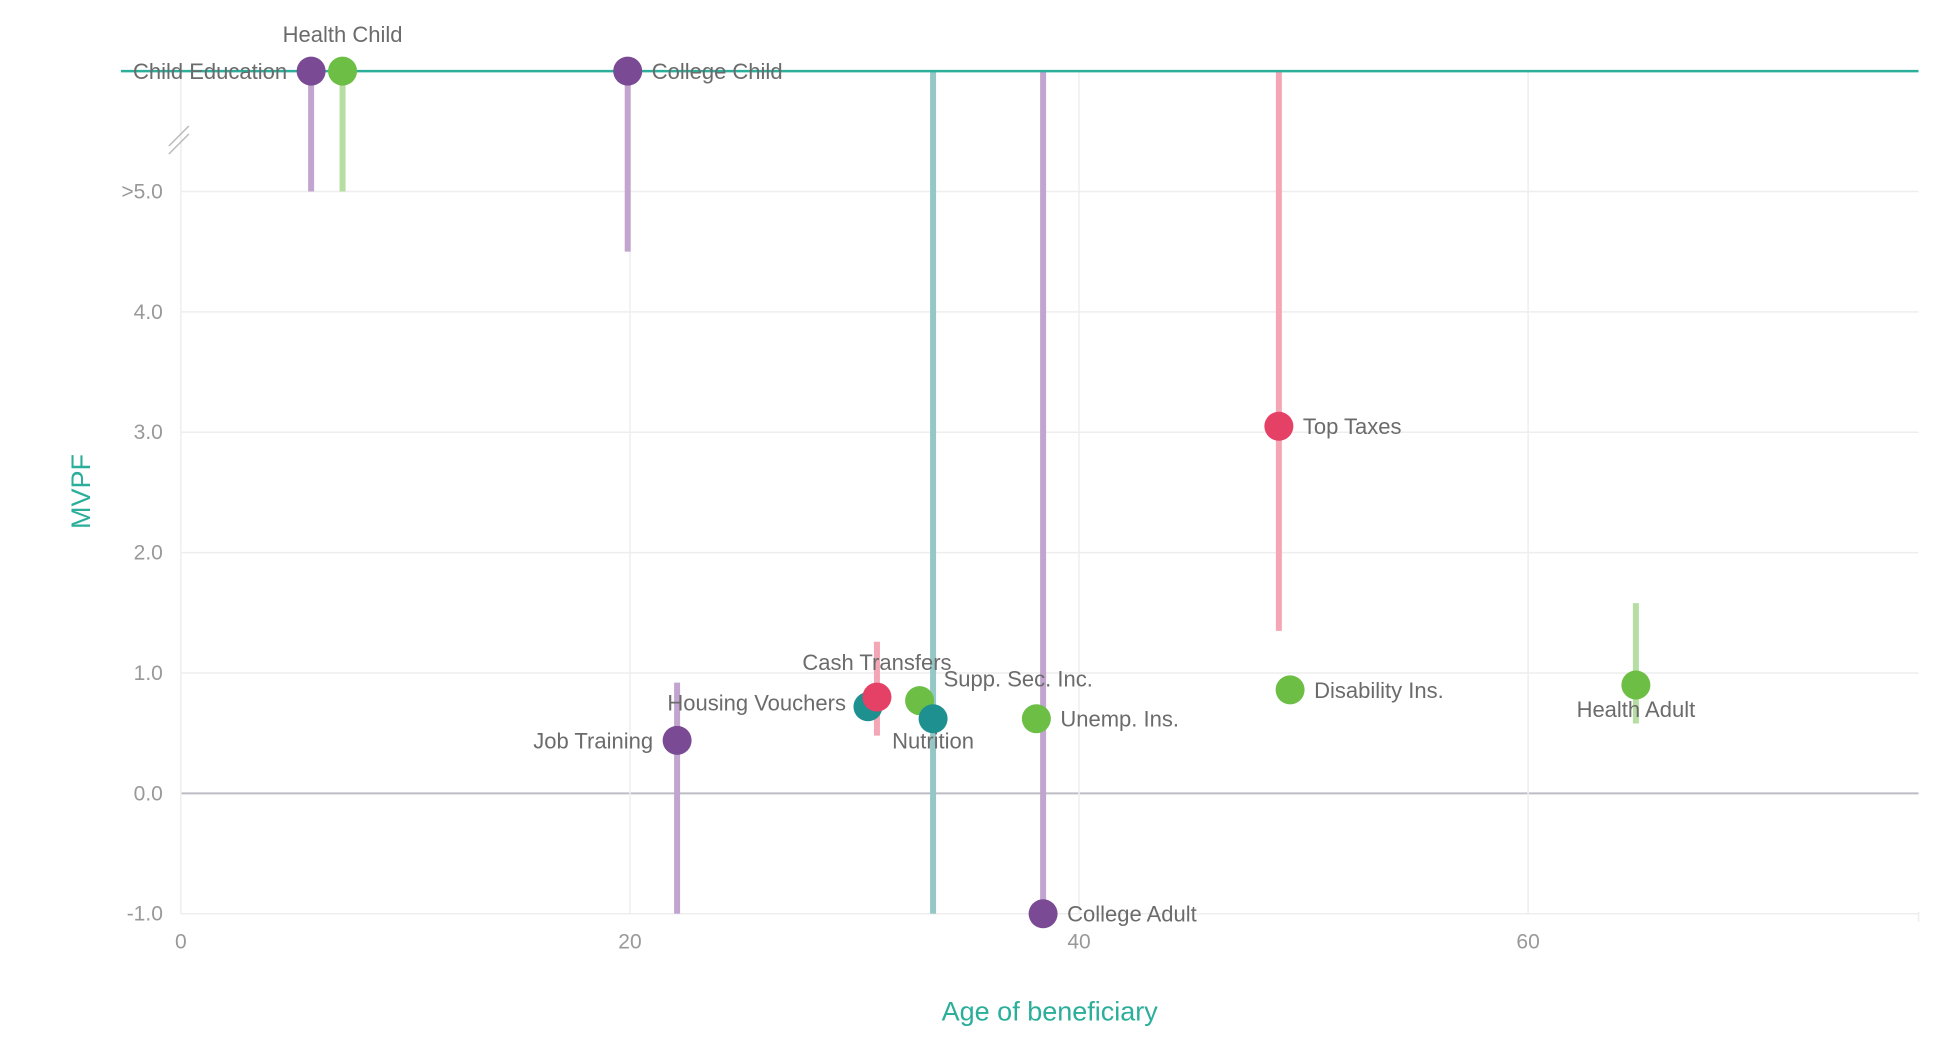  What do you see at coordinates (876, 662) in the screenshot?
I see `point-label: Cash Transfers` at bounding box center [876, 662].